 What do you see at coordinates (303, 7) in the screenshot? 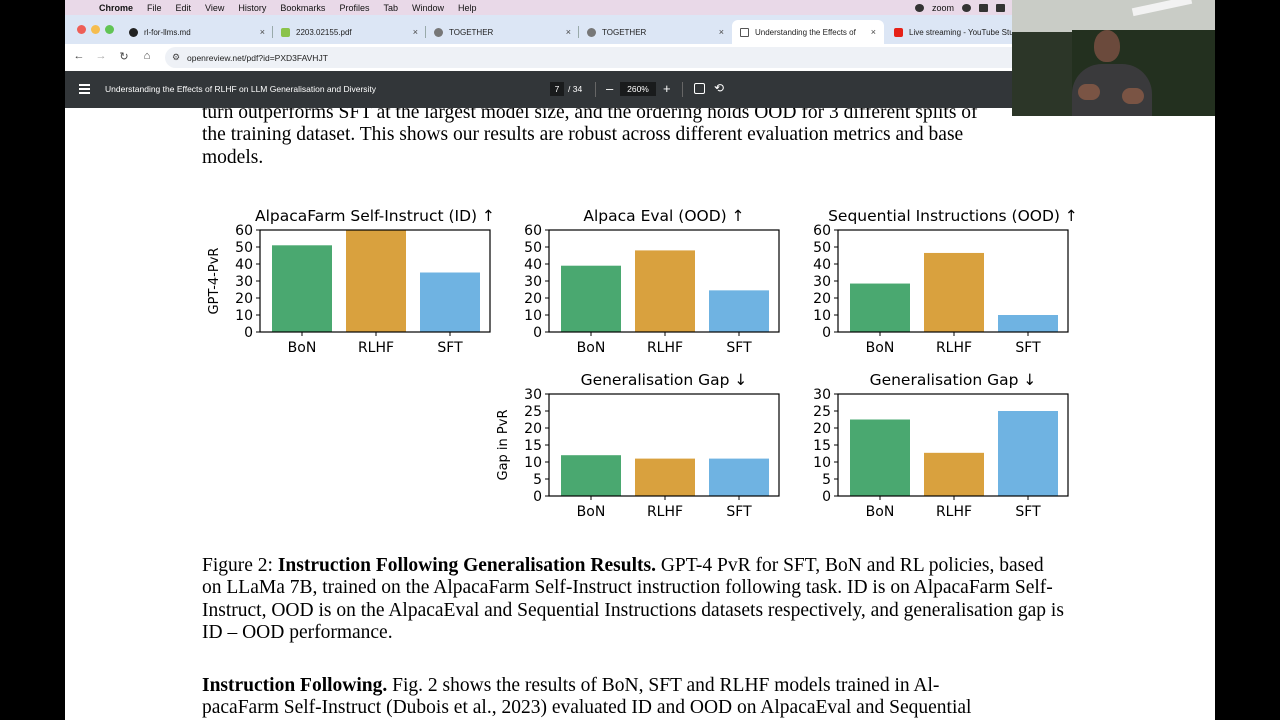
I see `menu-bookmarks: Bookmarks` at bounding box center [303, 7].